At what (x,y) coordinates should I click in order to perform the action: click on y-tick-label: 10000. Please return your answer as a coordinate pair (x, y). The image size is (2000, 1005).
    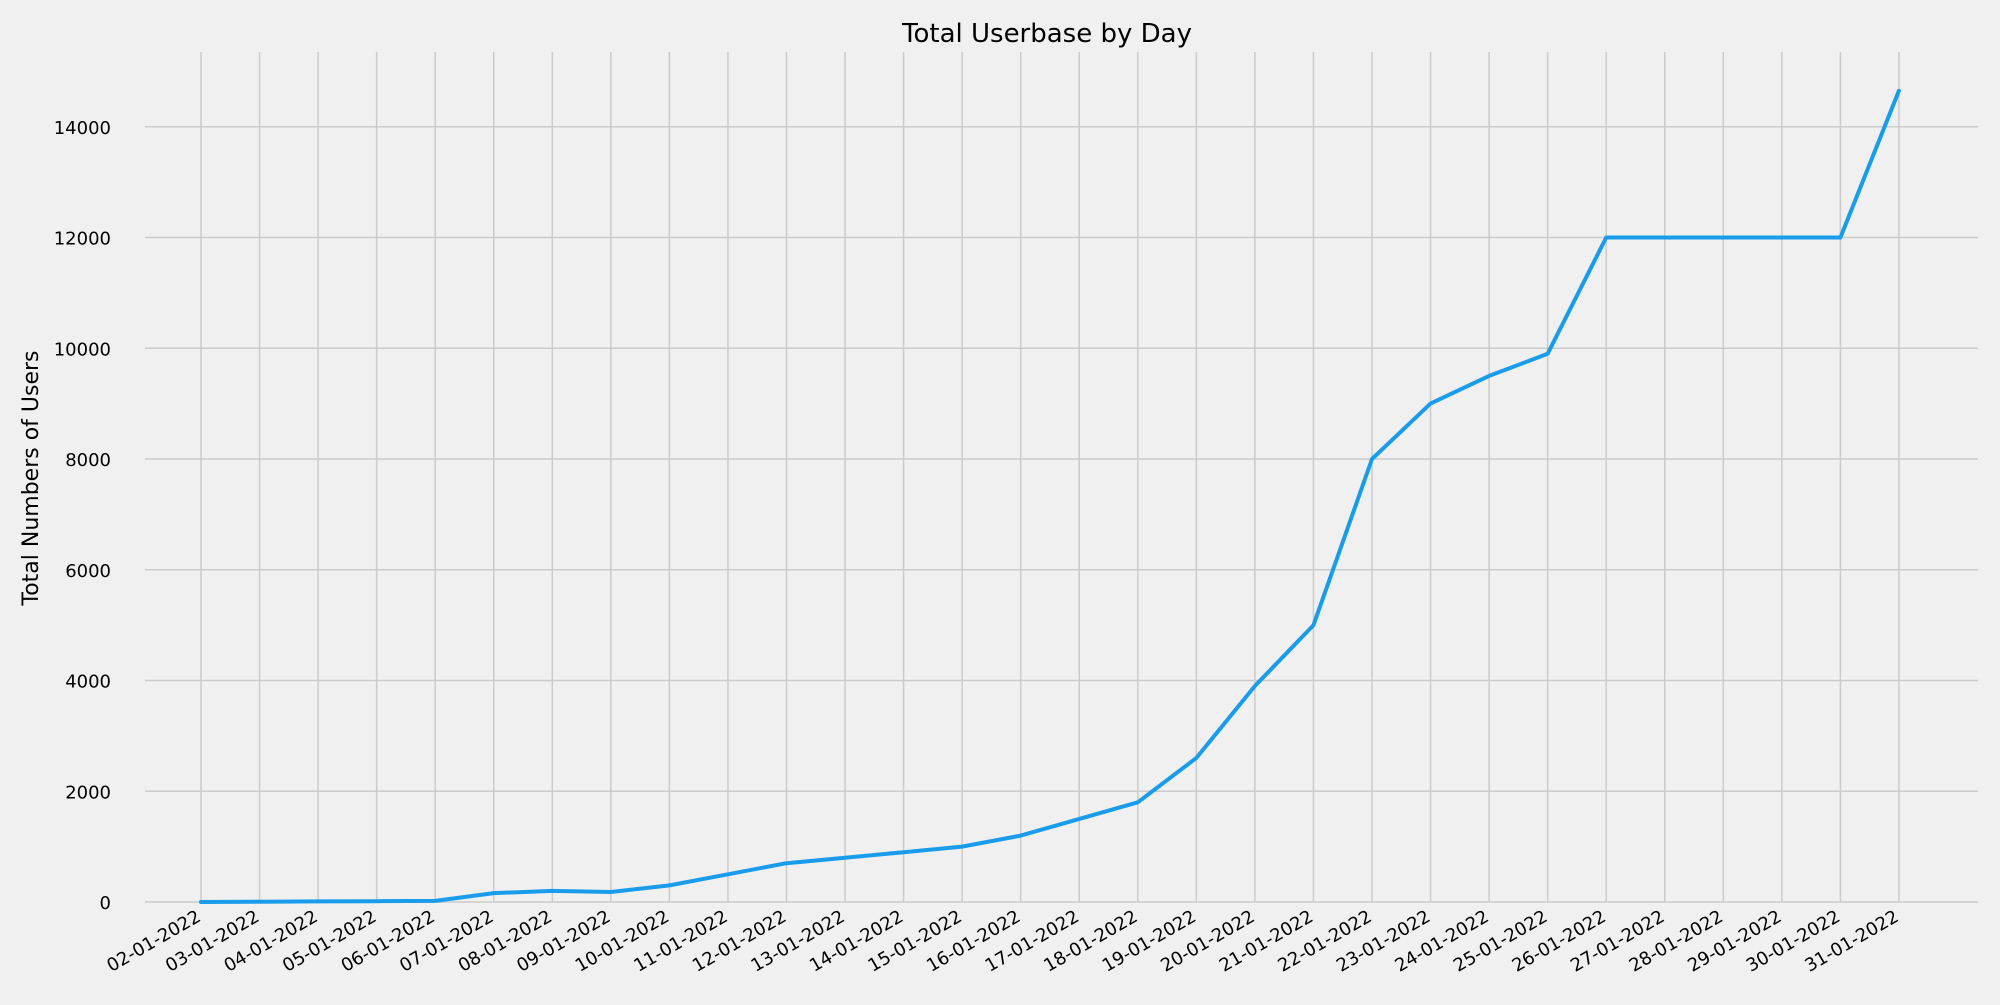
    Looking at the image, I should click on (82, 349).